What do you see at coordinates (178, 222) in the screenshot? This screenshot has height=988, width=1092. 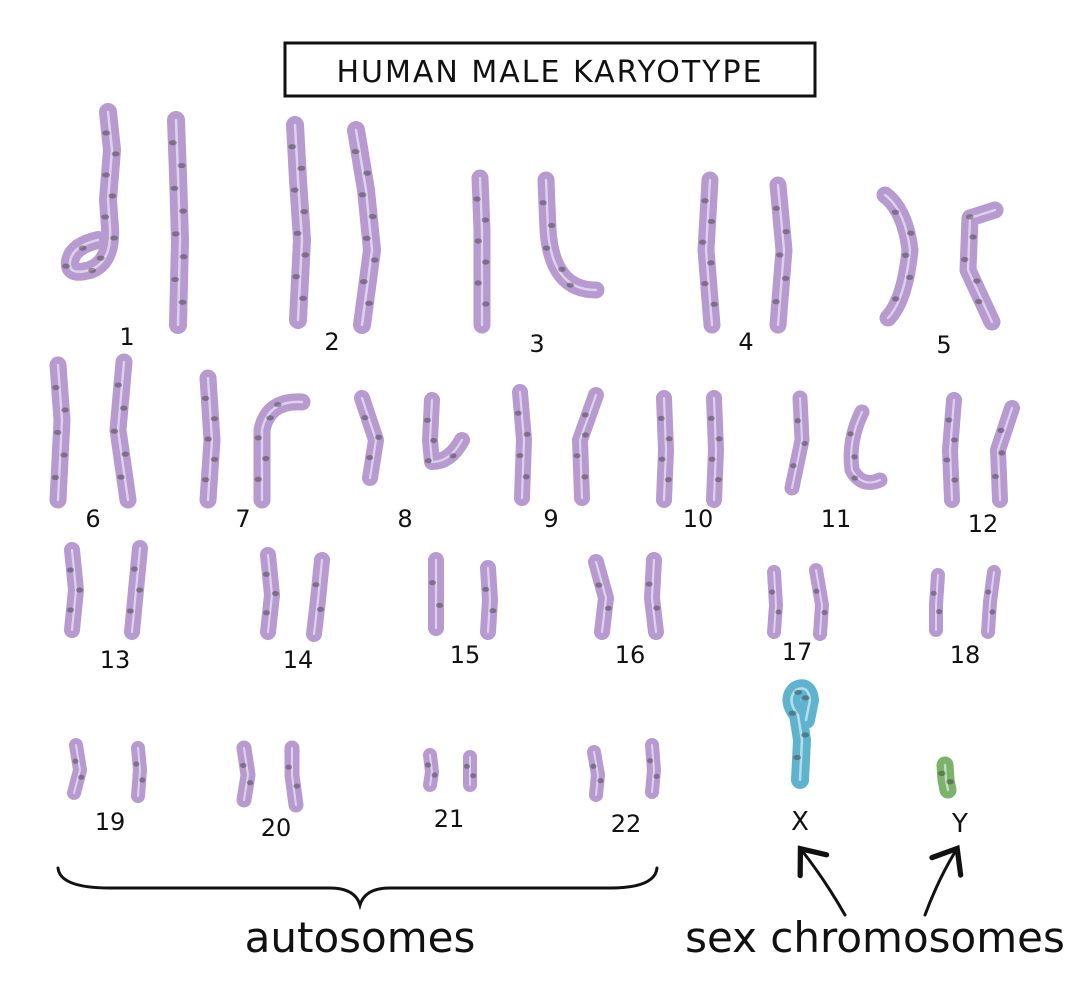 I see `chromosome-1-b` at bounding box center [178, 222].